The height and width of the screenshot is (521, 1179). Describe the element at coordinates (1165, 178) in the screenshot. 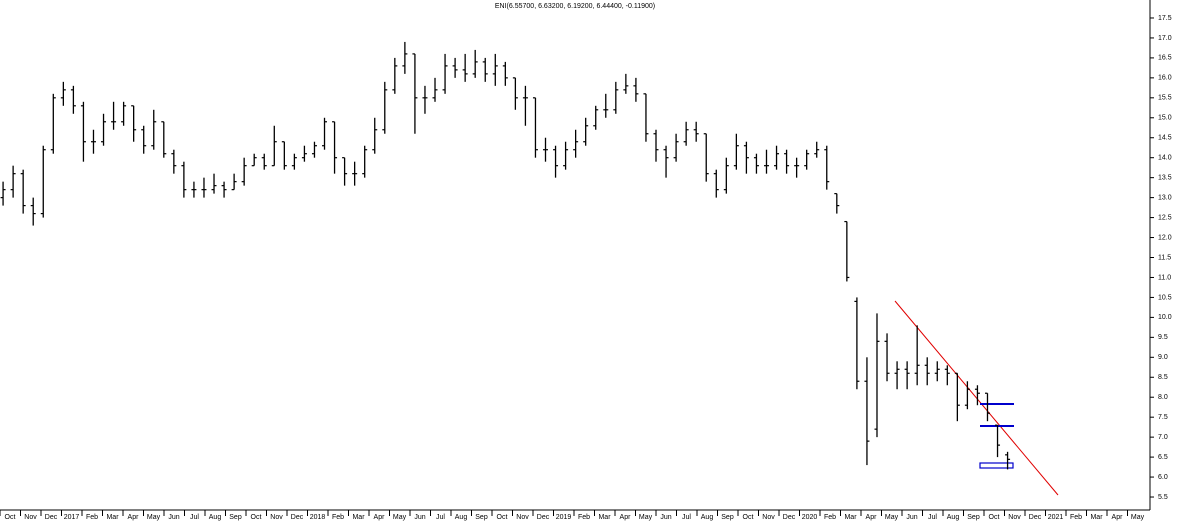

I see `y-tick-label: 13.5` at that location.